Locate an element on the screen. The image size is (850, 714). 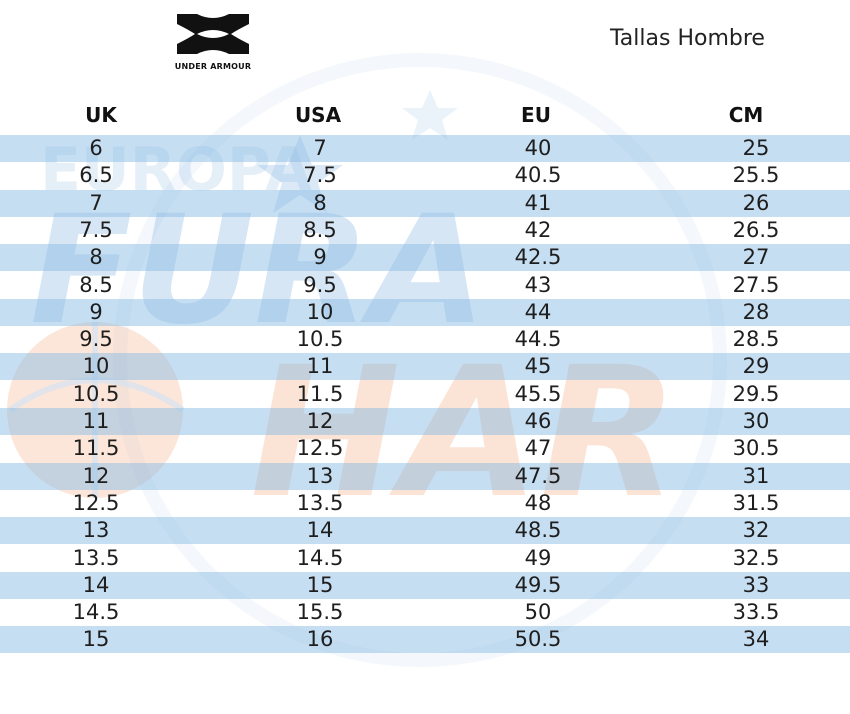
table-row: 13 14 48.5 32 is located at coordinates (425, 531).